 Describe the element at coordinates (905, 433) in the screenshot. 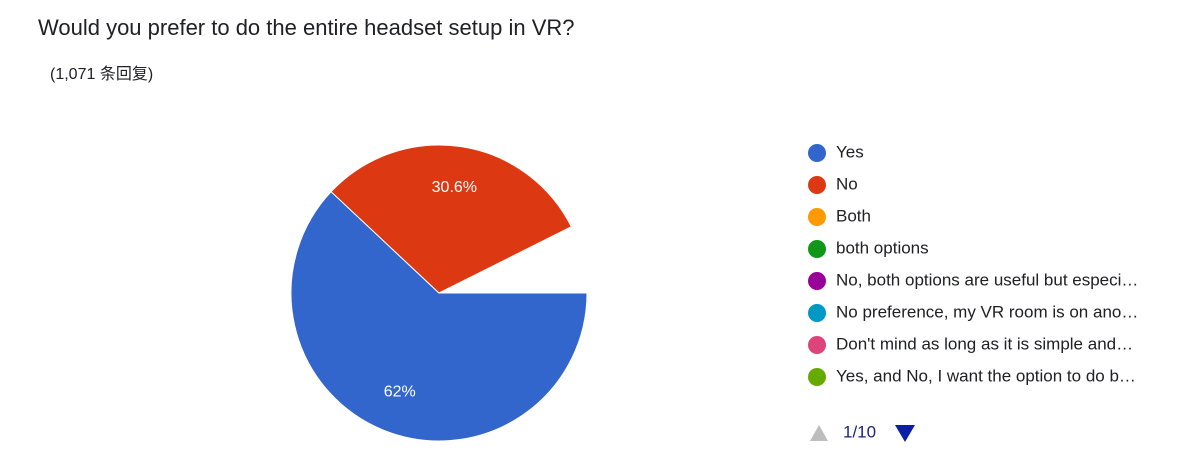

I see `page-down-arrow` at that location.